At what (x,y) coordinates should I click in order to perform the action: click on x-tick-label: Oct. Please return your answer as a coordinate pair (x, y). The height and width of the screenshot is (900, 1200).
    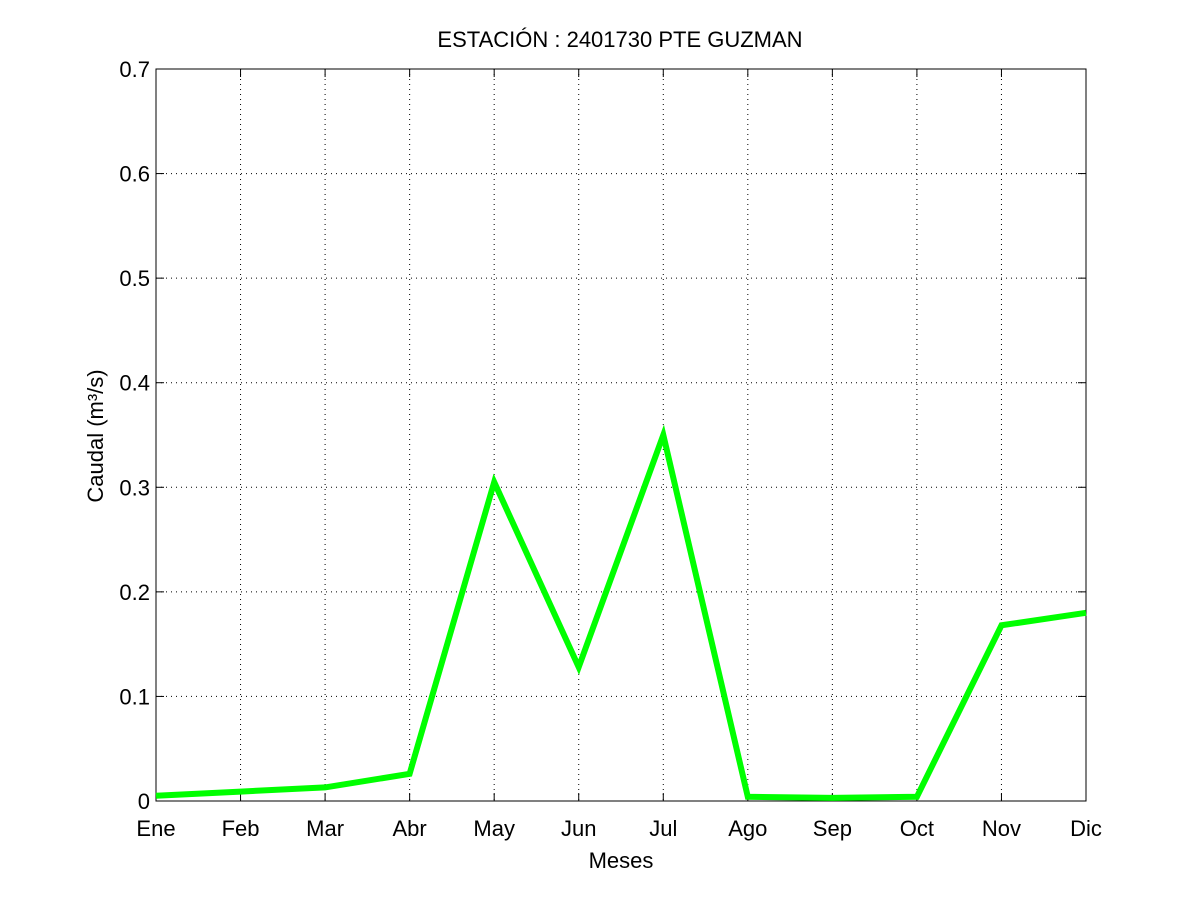
    Looking at the image, I should click on (917, 828).